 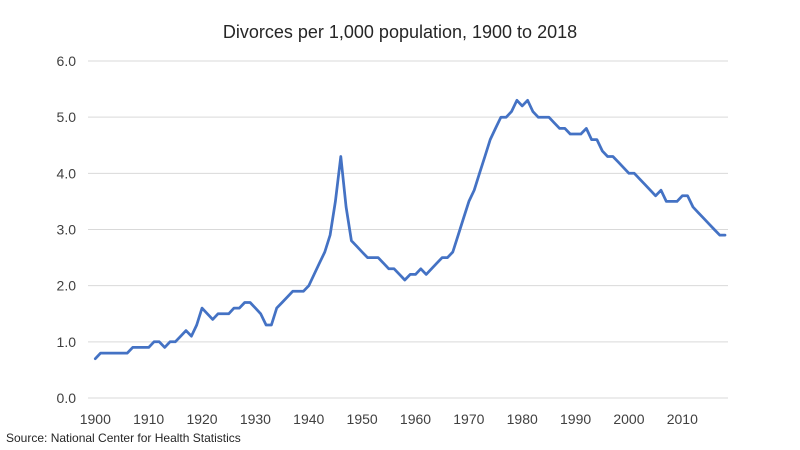 What do you see at coordinates (362, 419) in the screenshot?
I see `x-tick-label: 1950` at bounding box center [362, 419].